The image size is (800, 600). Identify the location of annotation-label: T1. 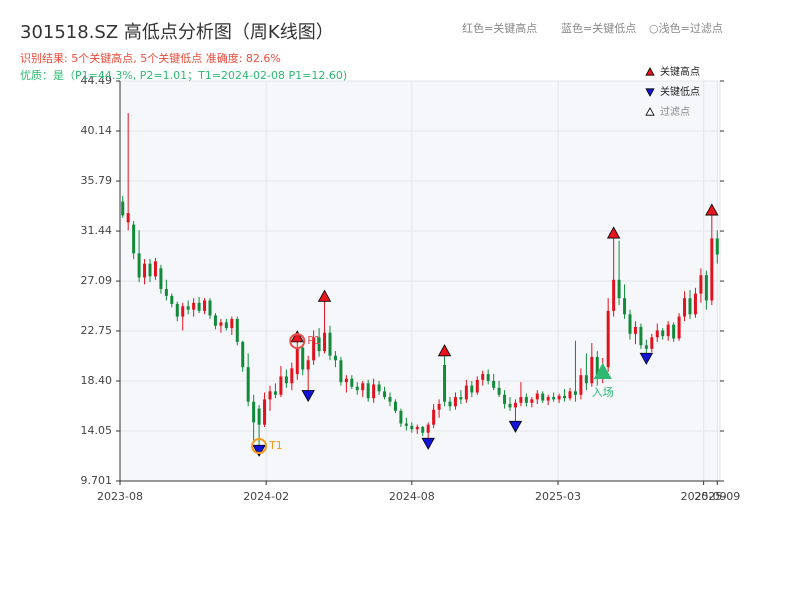
(275, 445).